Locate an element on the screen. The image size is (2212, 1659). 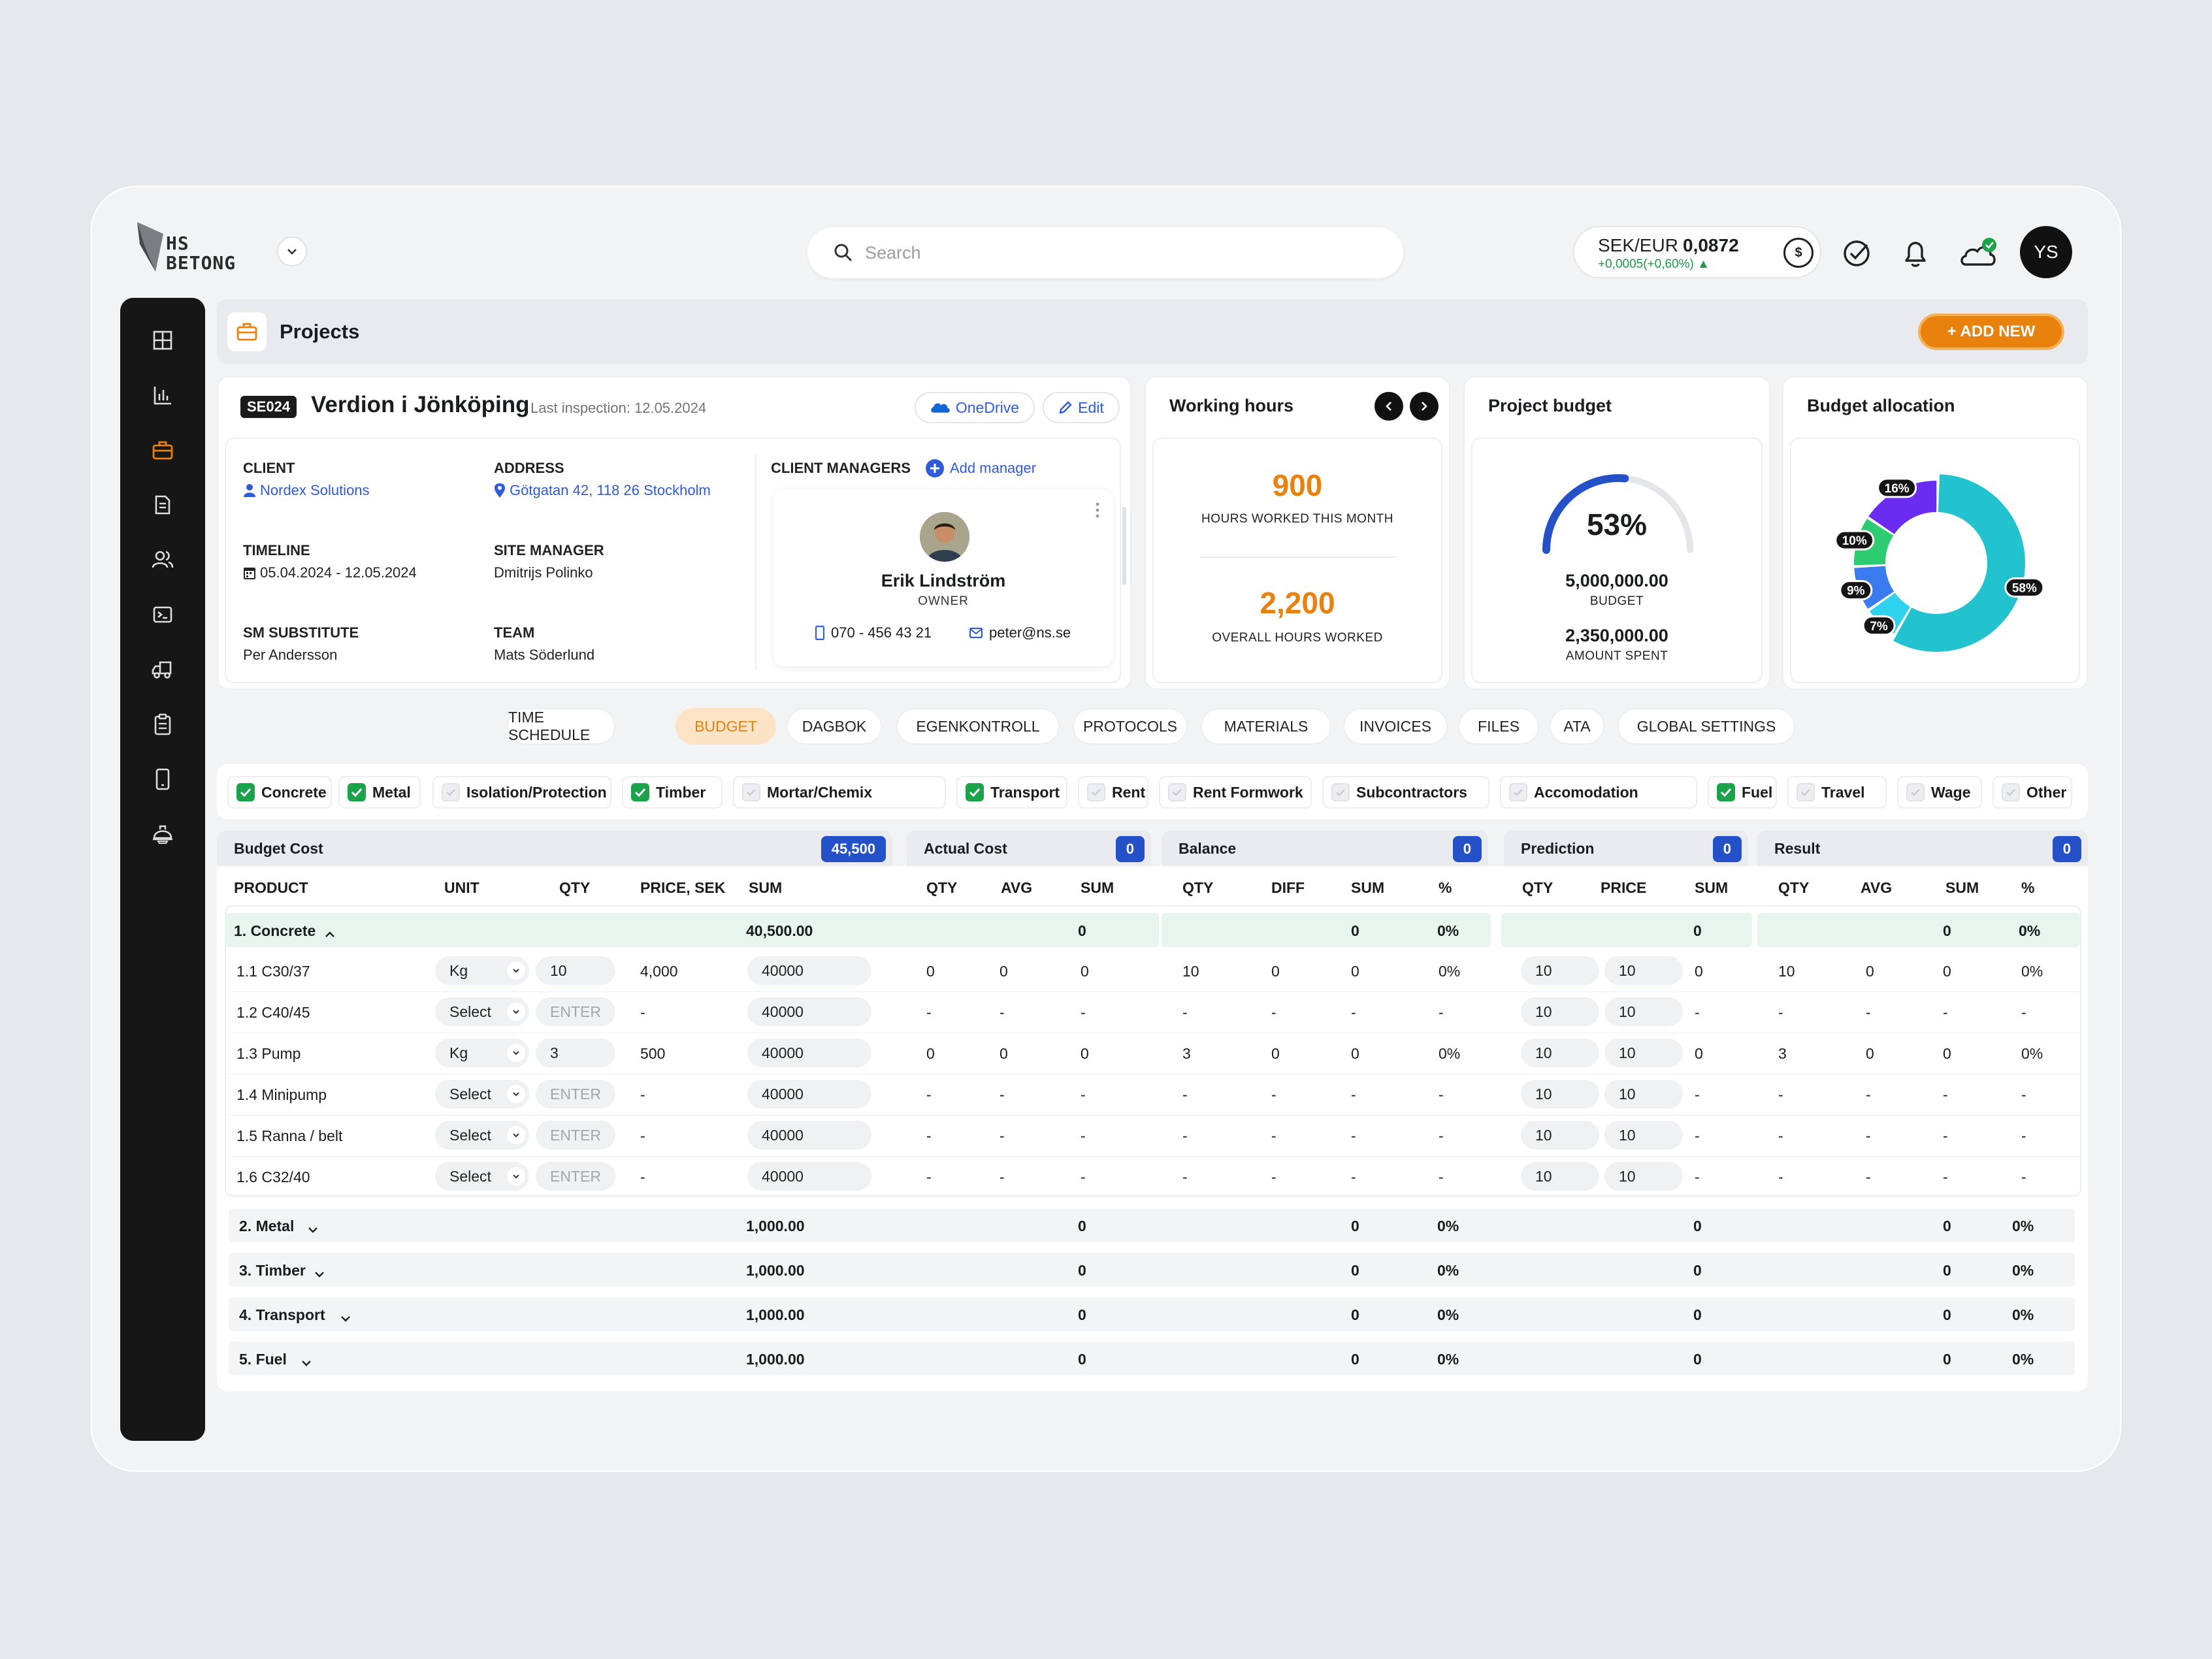
tab-protocols: PROTOCOLS is located at coordinates (1130, 726).